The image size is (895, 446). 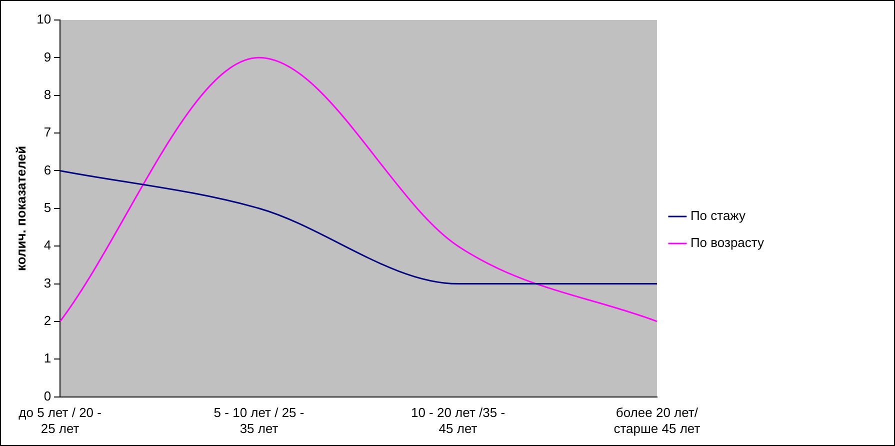 What do you see at coordinates (60, 420) in the screenshot?
I see `x-tick-label: до 5 лет / 20 - 25 лет` at bounding box center [60, 420].